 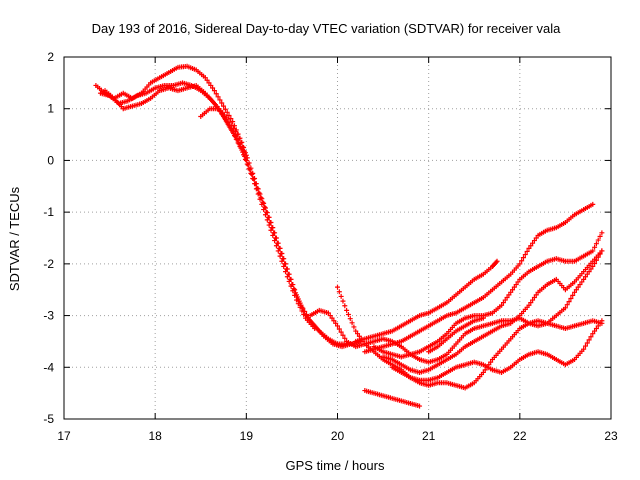 I want to click on y-tick-label: -4, so click(x=48, y=367).